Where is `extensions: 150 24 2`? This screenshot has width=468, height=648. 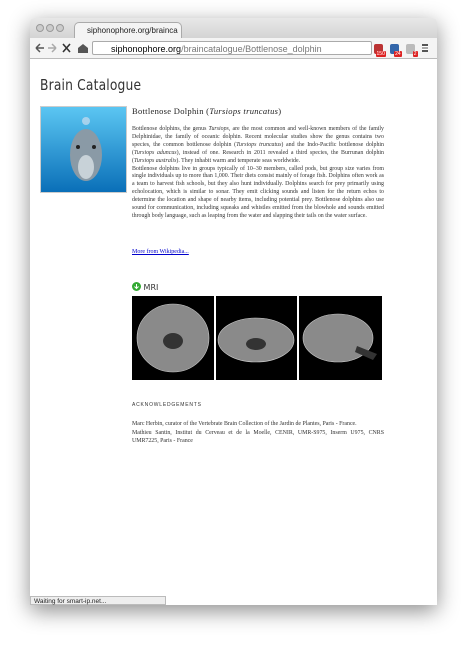 extensions: 150 24 2 is located at coordinates (401, 50).